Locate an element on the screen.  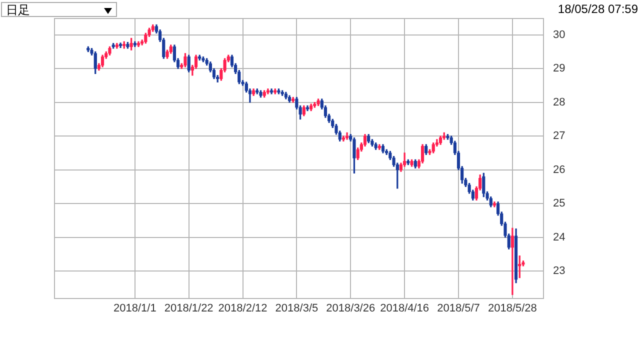
y-tick-label: 27 is located at coordinates (559, 136).